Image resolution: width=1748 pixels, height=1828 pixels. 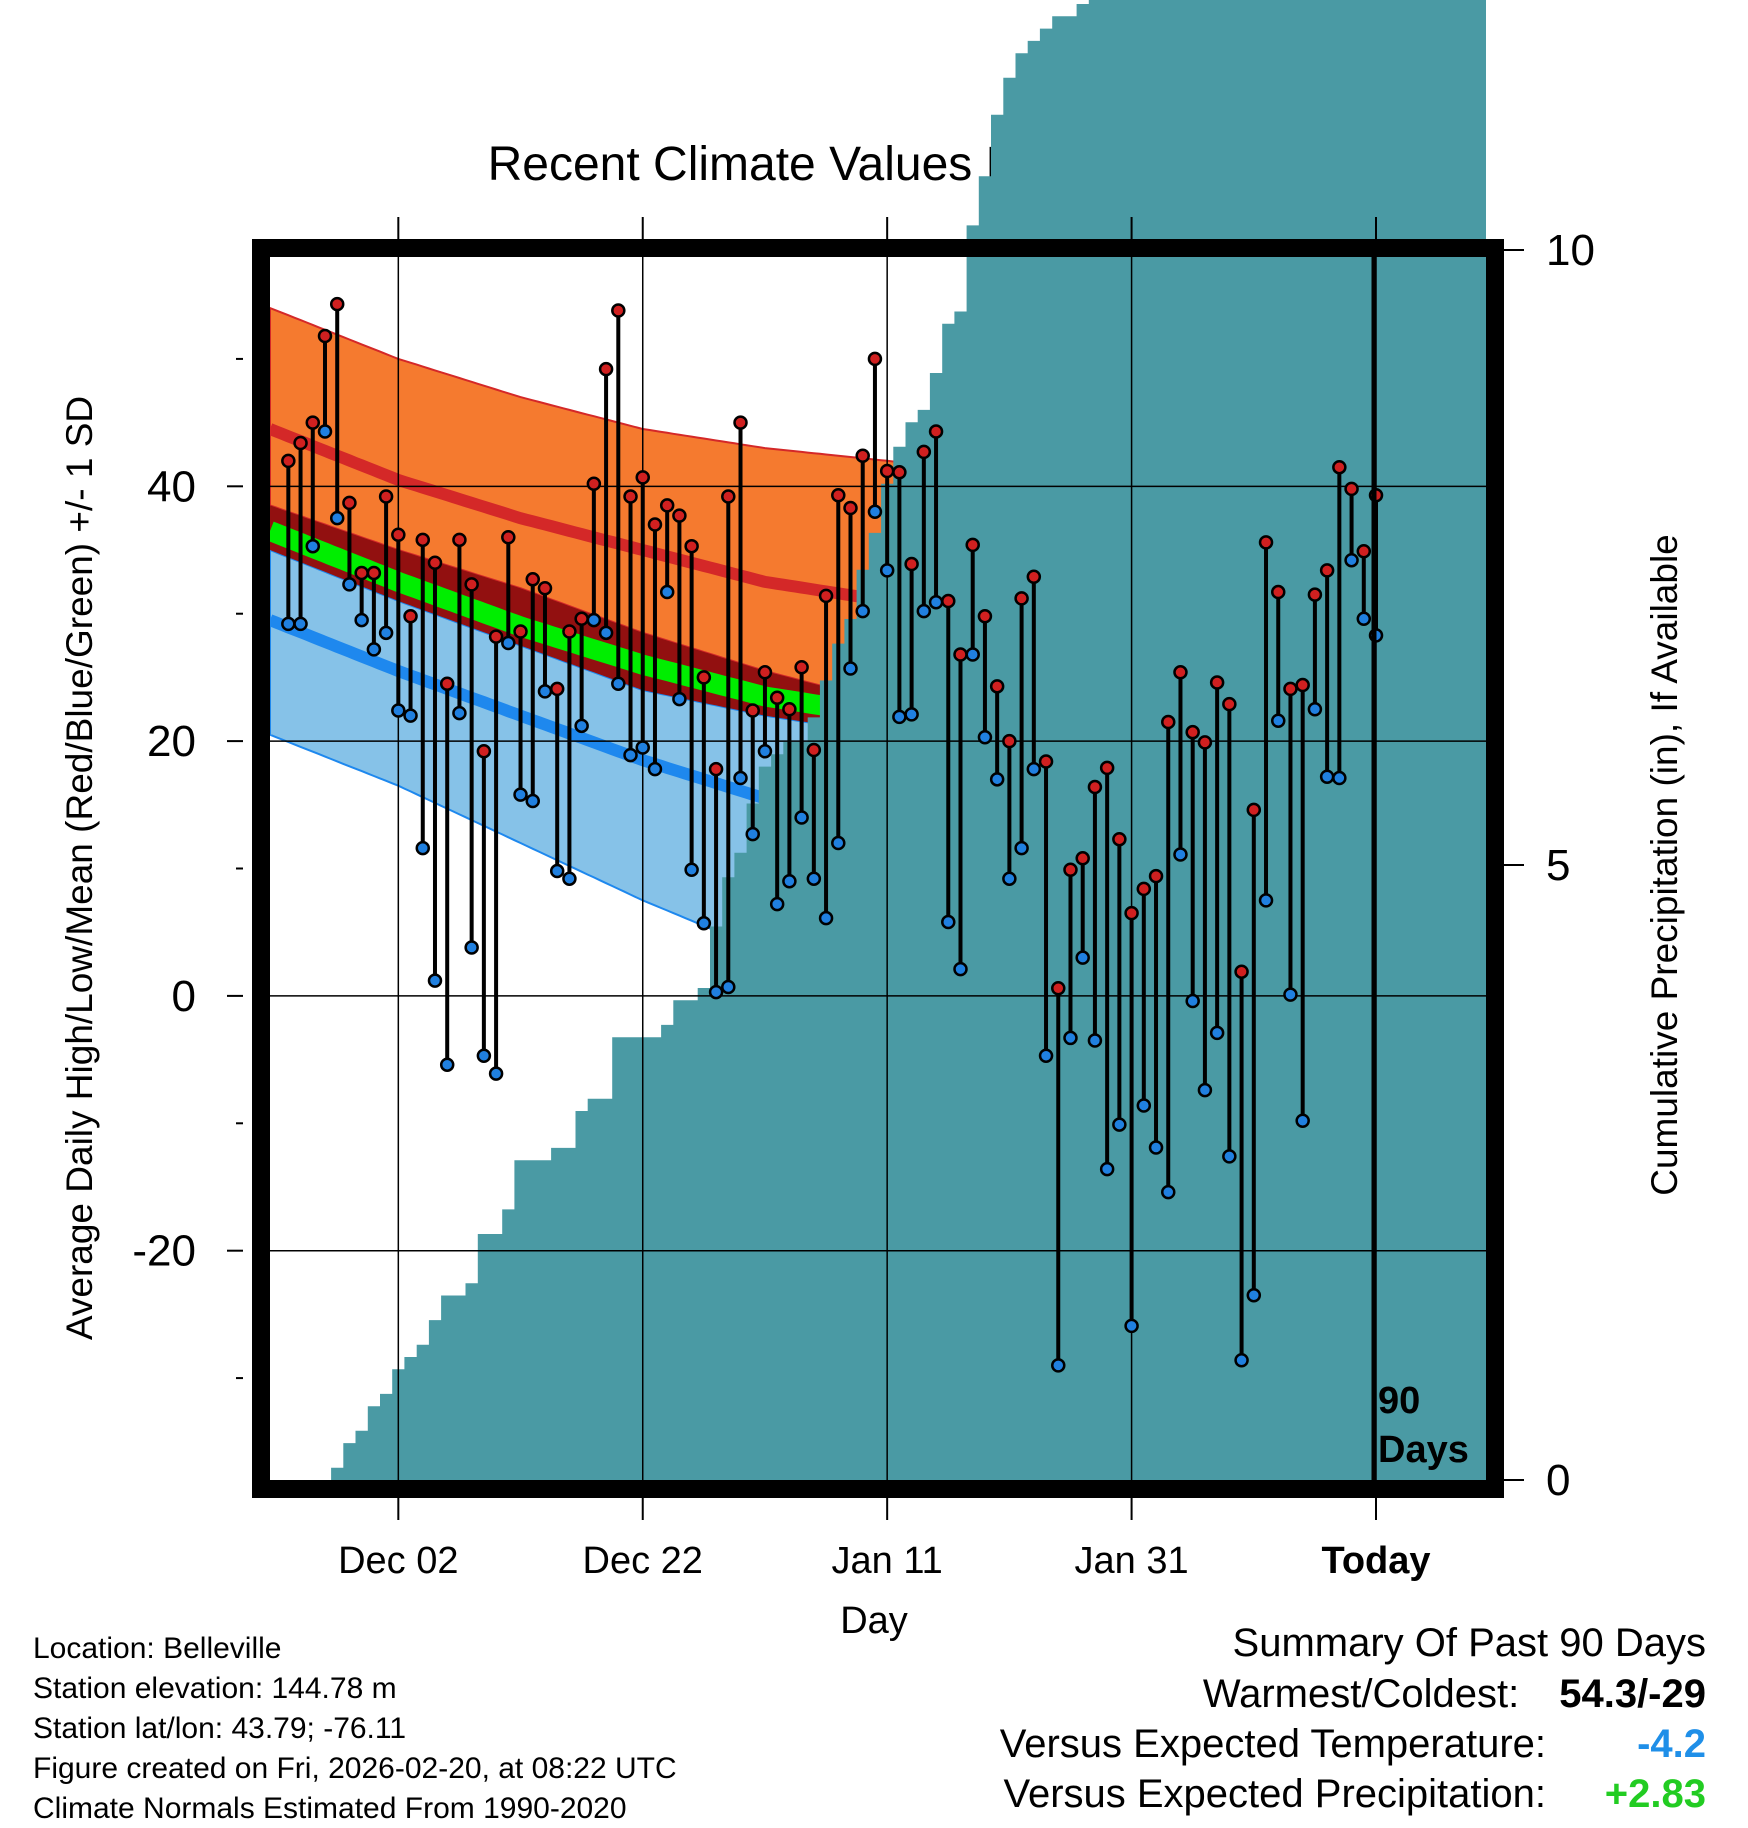 What do you see at coordinates (171, 741) in the screenshot?
I see `y-tick-label: 20` at bounding box center [171, 741].